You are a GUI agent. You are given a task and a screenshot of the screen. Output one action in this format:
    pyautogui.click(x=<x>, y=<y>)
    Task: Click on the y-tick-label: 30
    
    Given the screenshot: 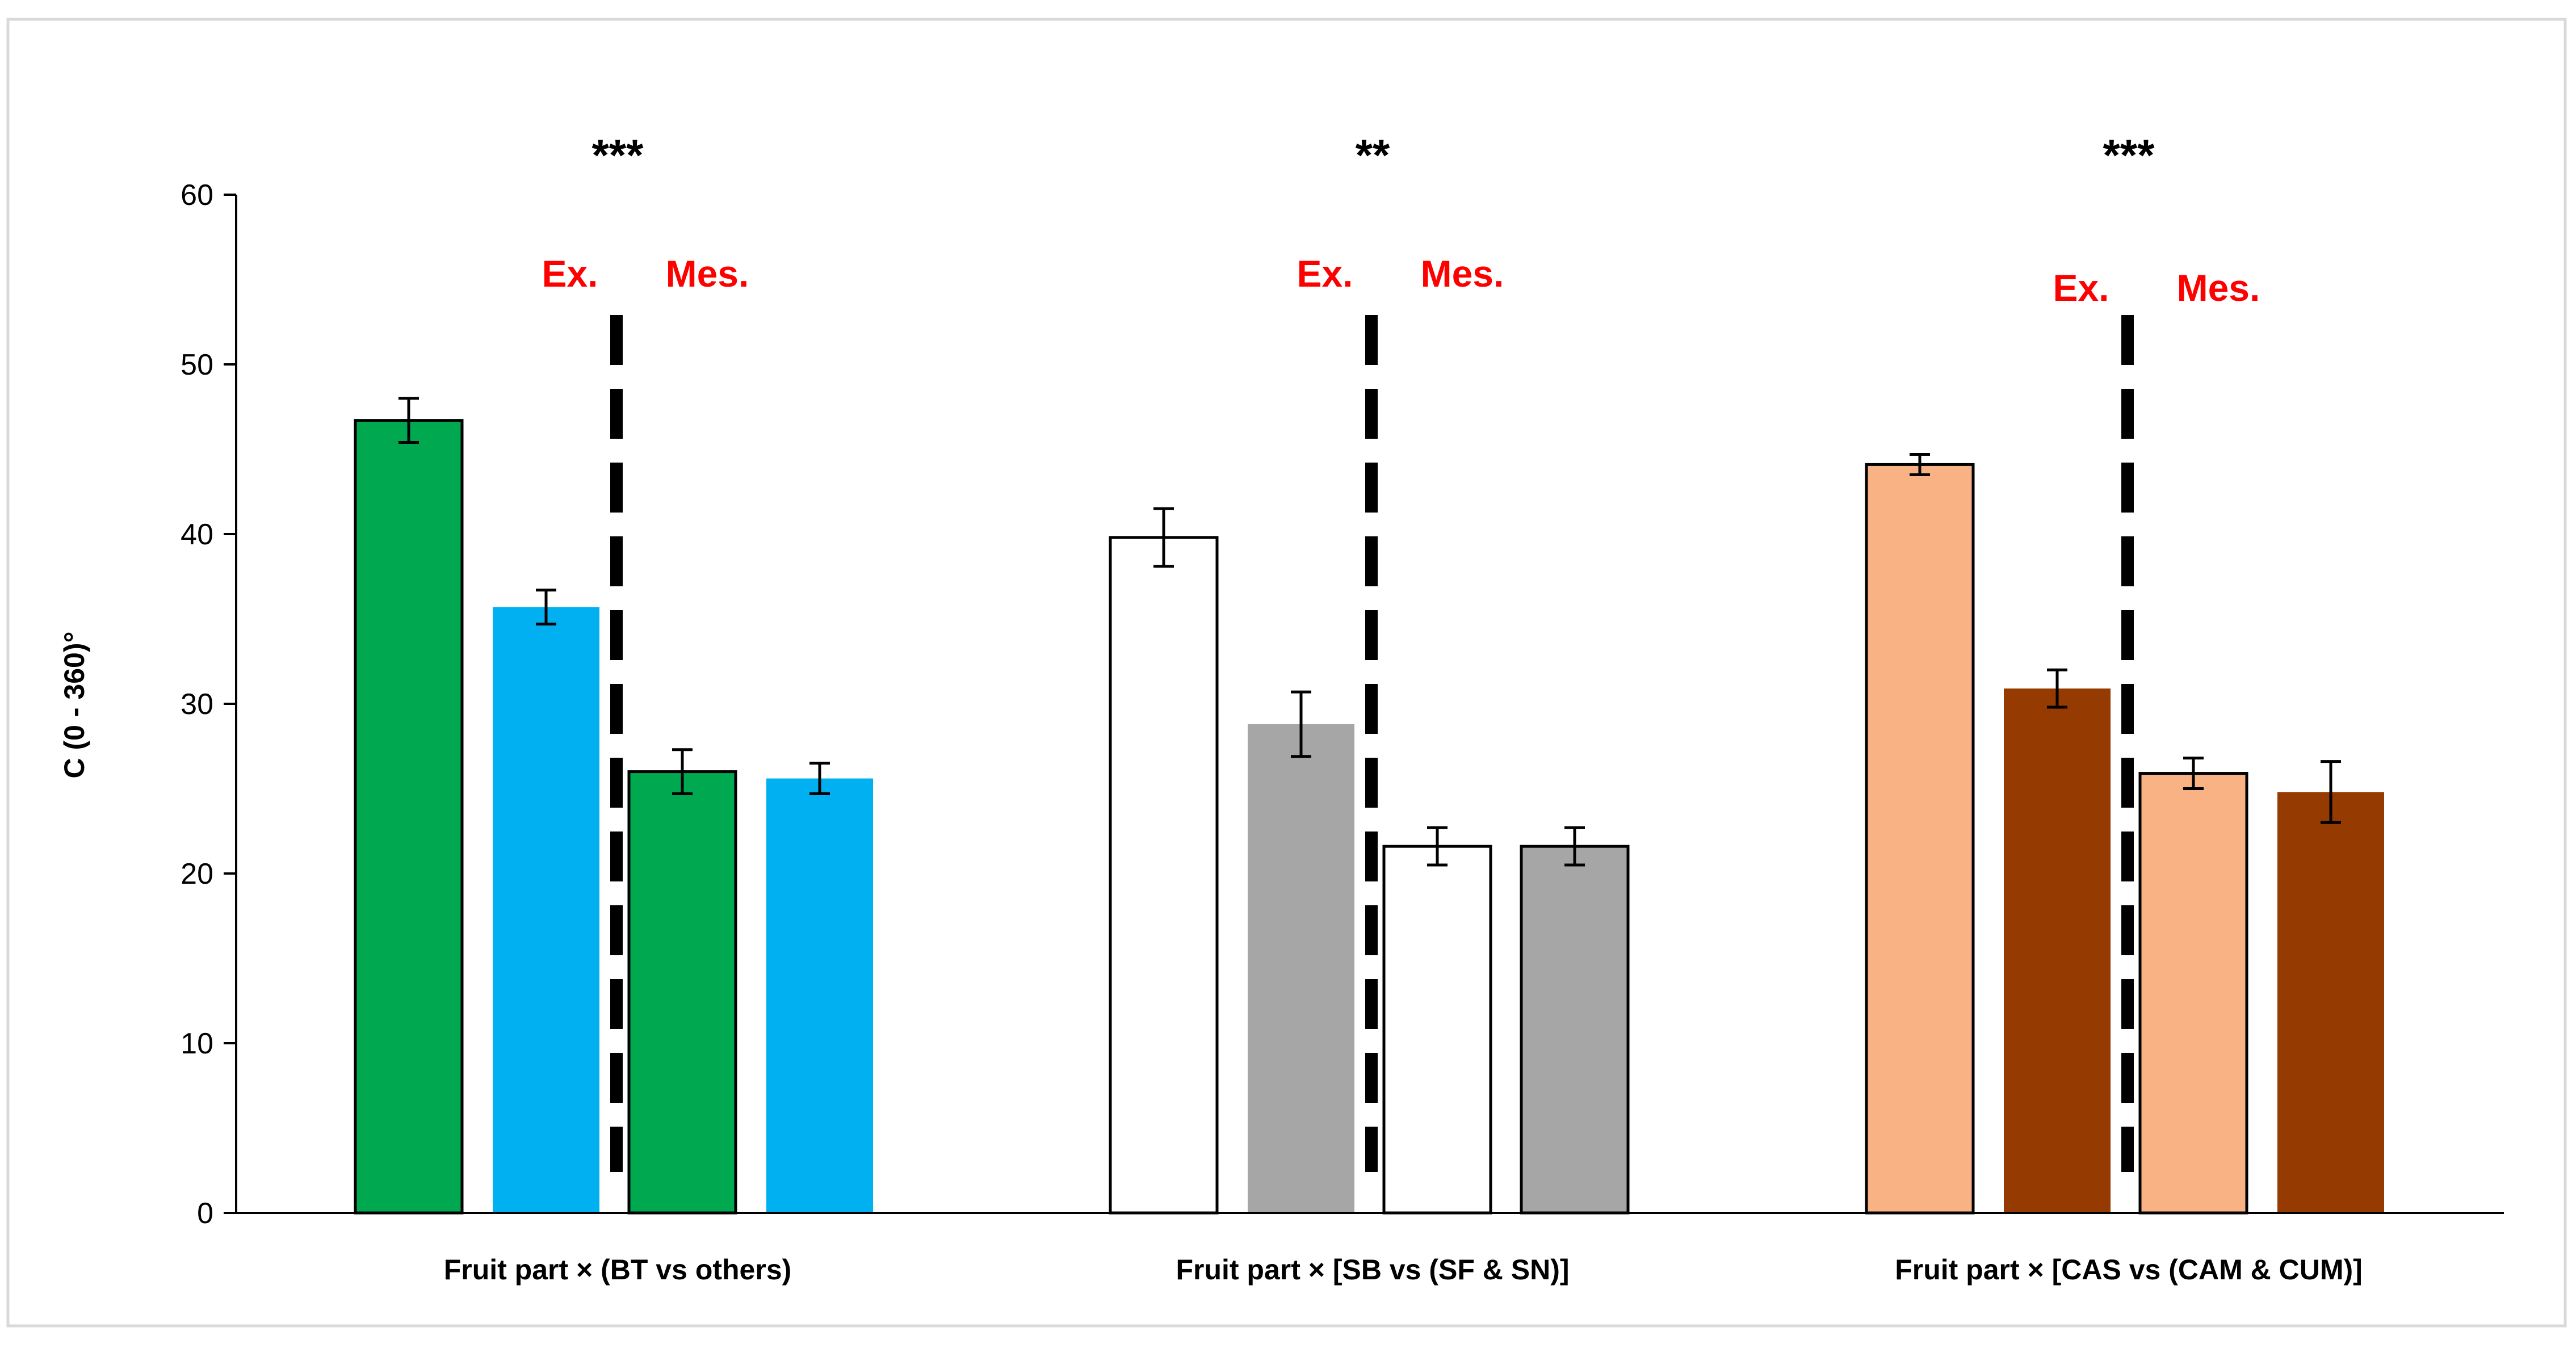 What is the action you would take?
    pyautogui.click(x=197, y=704)
    